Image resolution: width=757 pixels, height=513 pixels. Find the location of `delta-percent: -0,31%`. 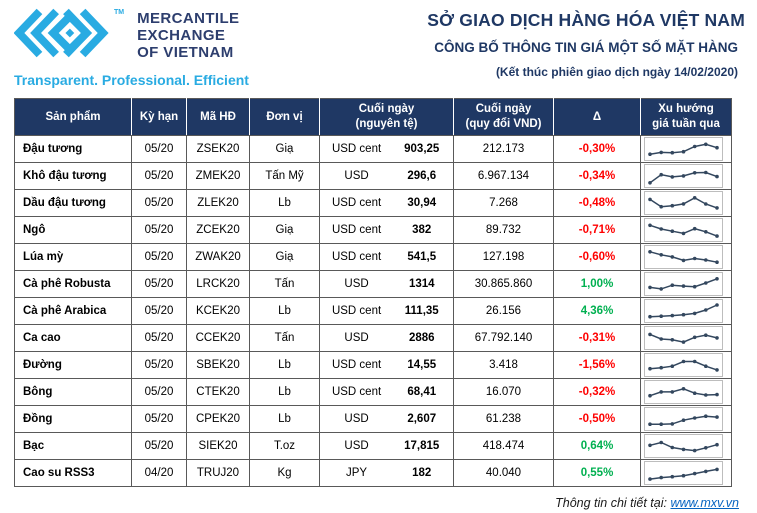

delta-percent: -0,31% is located at coordinates (597, 338).